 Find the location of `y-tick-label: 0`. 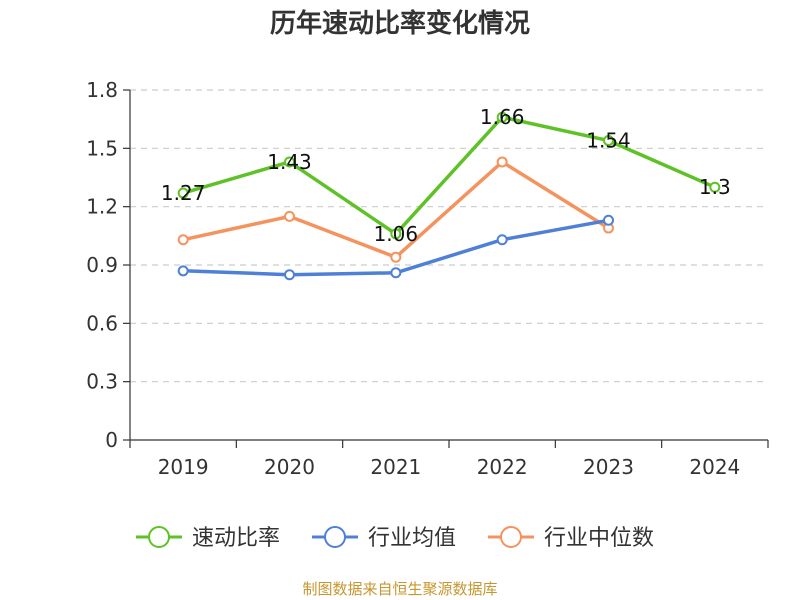

y-tick-label: 0 is located at coordinates (111, 440).